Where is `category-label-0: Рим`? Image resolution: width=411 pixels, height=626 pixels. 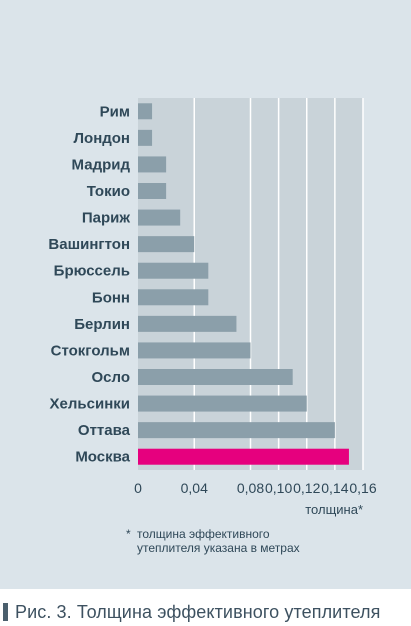 category-label-0: Рим is located at coordinates (115, 111).